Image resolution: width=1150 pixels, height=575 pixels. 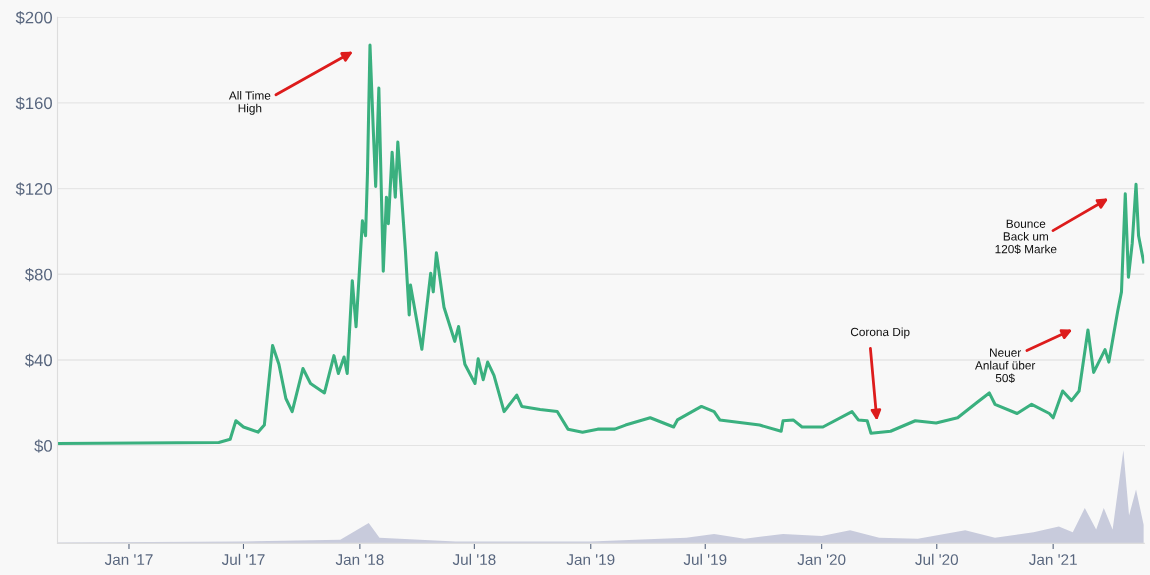 I want to click on y-tick-label: $40, so click(x=38, y=360).